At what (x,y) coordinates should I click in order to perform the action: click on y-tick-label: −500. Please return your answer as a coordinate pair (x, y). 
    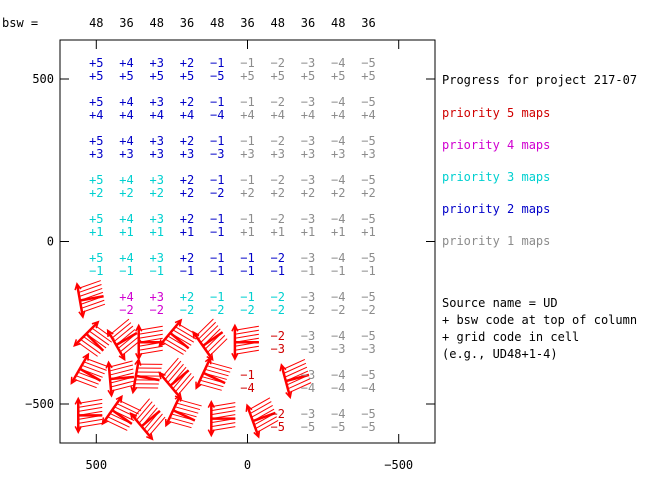
    Looking at the image, I should click on (39, 404).